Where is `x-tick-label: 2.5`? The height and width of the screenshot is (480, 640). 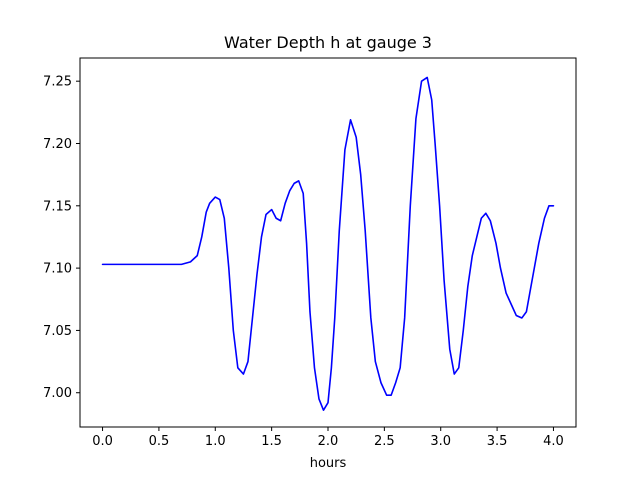
x-tick-label: 2.5 is located at coordinates (384, 441).